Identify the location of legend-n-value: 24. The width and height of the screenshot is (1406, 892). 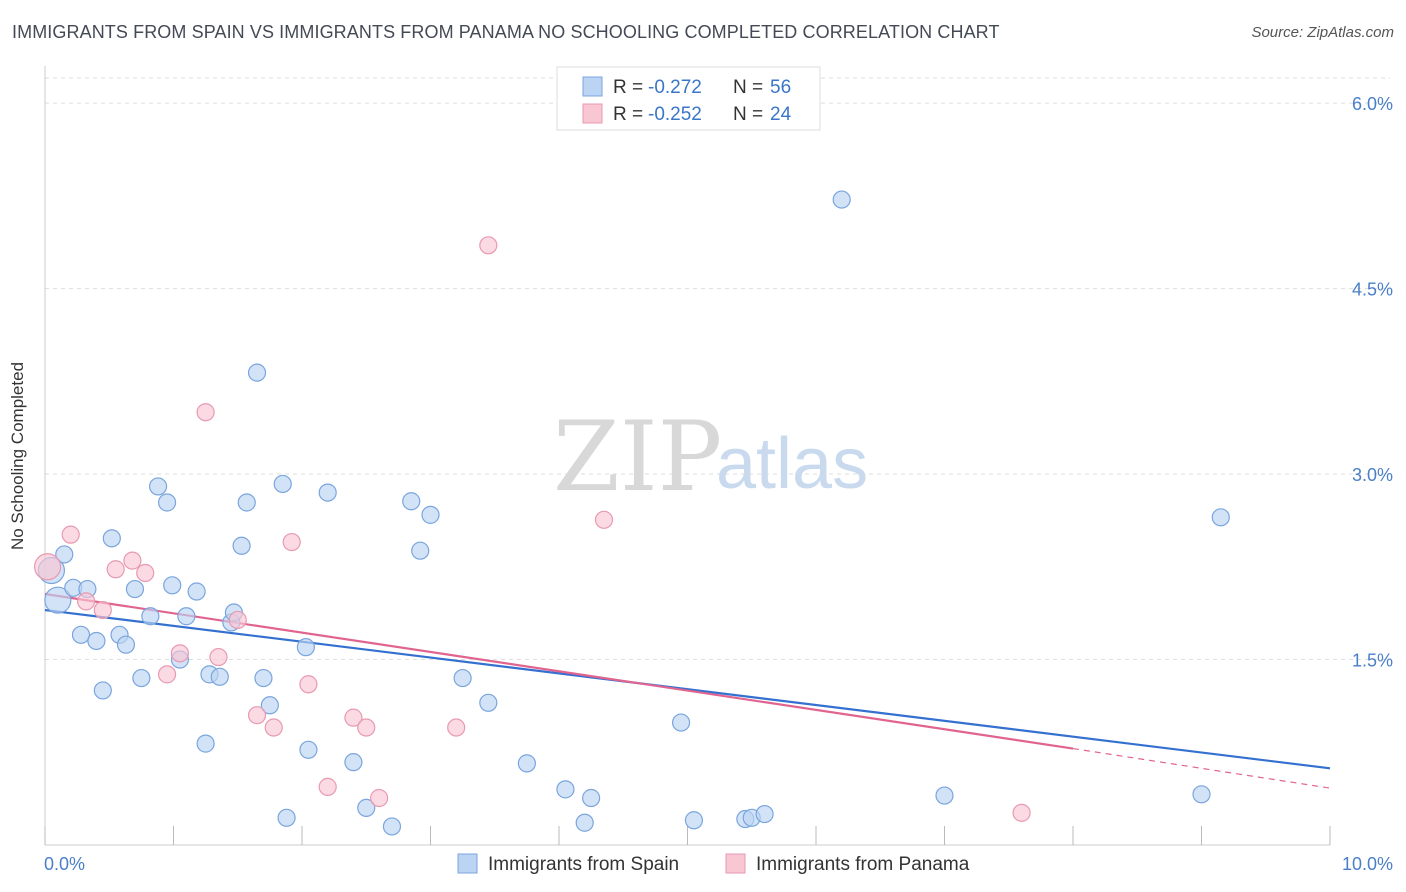
(781, 114).